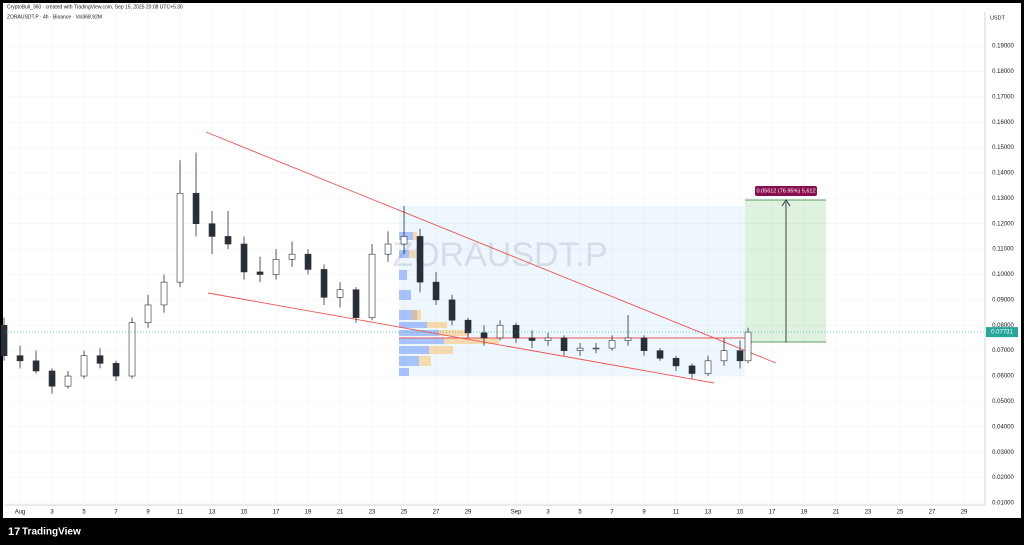  What do you see at coordinates (516, 513) in the screenshot?
I see `x-tick-label: Sep` at bounding box center [516, 513].